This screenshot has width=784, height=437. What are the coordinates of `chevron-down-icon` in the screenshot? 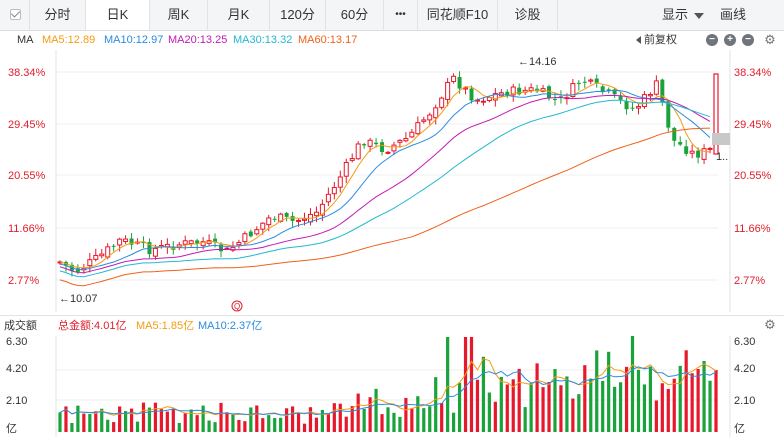 It's located at (699, 15).